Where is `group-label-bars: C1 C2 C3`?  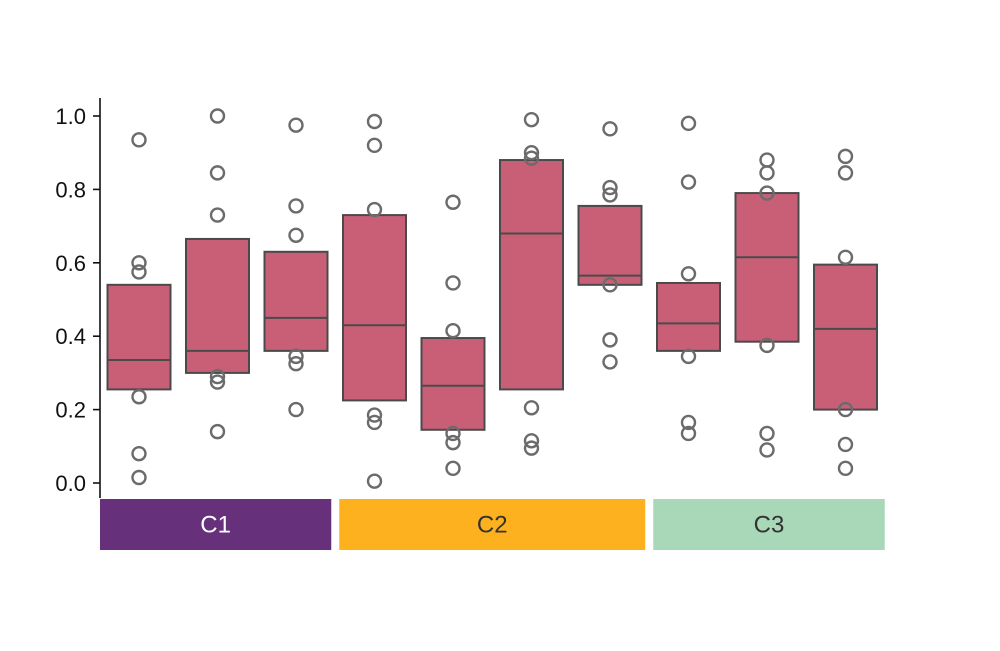
group-label-bars: C1 C2 C3 is located at coordinates (492, 524).